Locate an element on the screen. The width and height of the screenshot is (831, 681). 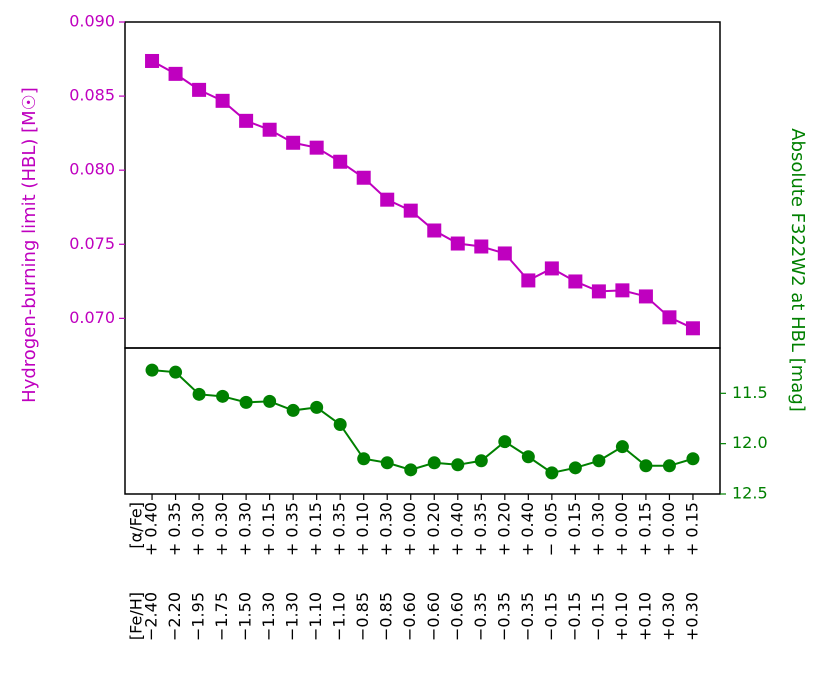
x-tick-label: −2.40 is located at coordinates (151, 616).